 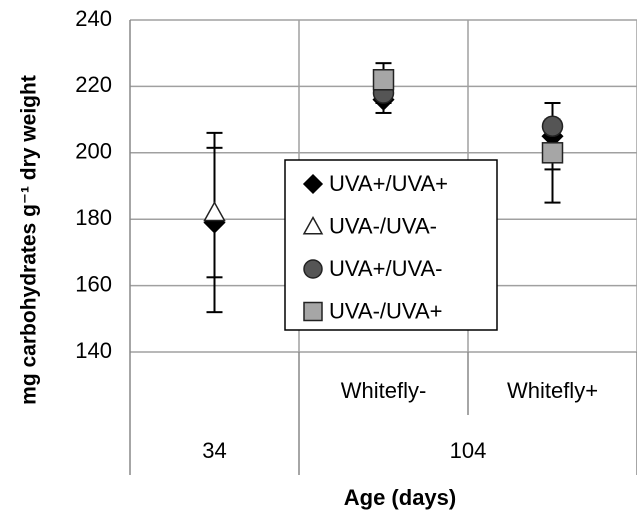 I want to click on legend-label: UVA+/UVA+, so click(x=388, y=183).